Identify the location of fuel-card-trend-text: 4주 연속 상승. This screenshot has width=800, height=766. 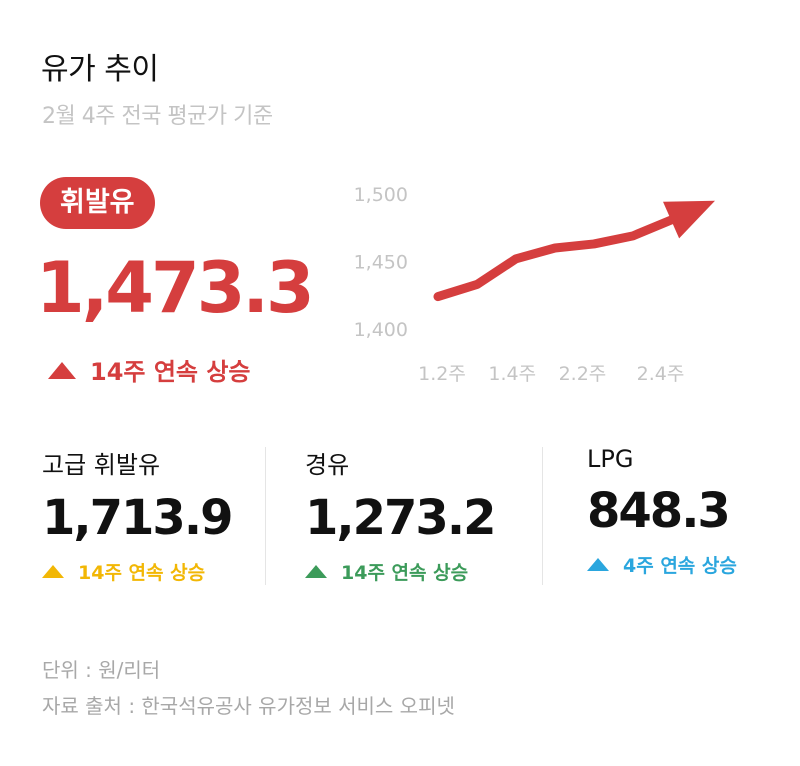
(680, 566).